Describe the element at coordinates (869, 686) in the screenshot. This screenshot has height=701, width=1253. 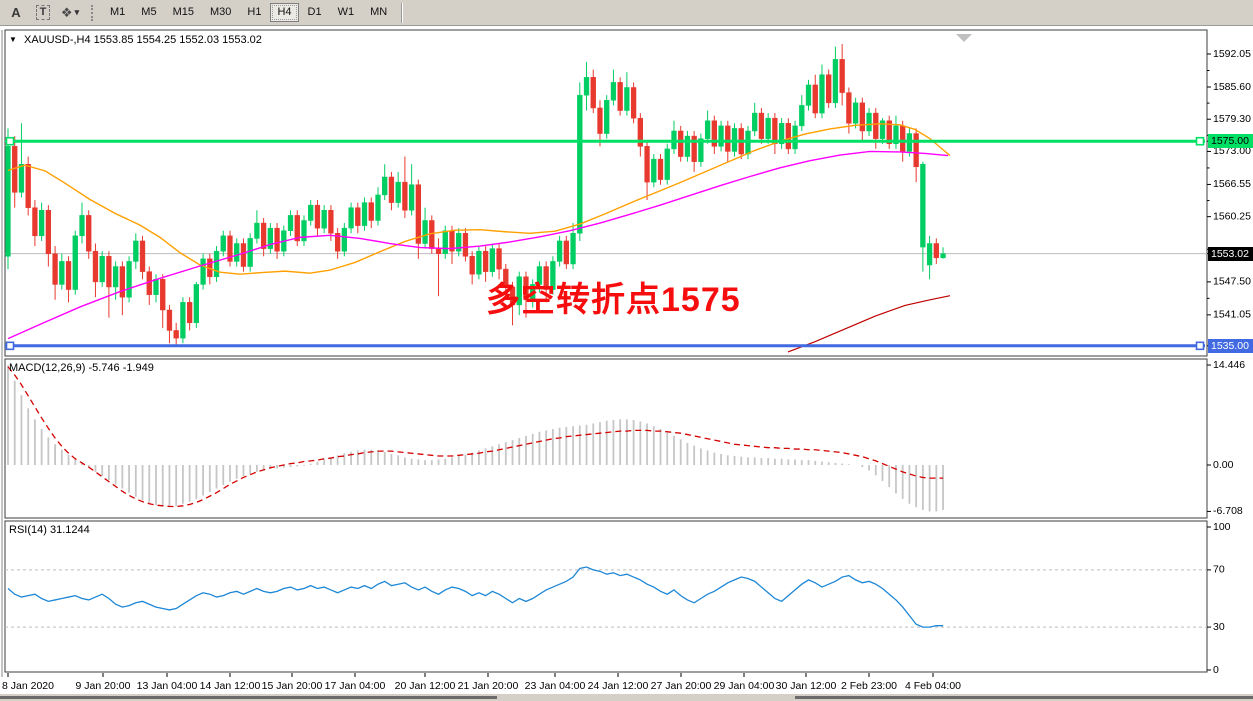
I see `svg-text: 2 Feb 23:00` at that location.